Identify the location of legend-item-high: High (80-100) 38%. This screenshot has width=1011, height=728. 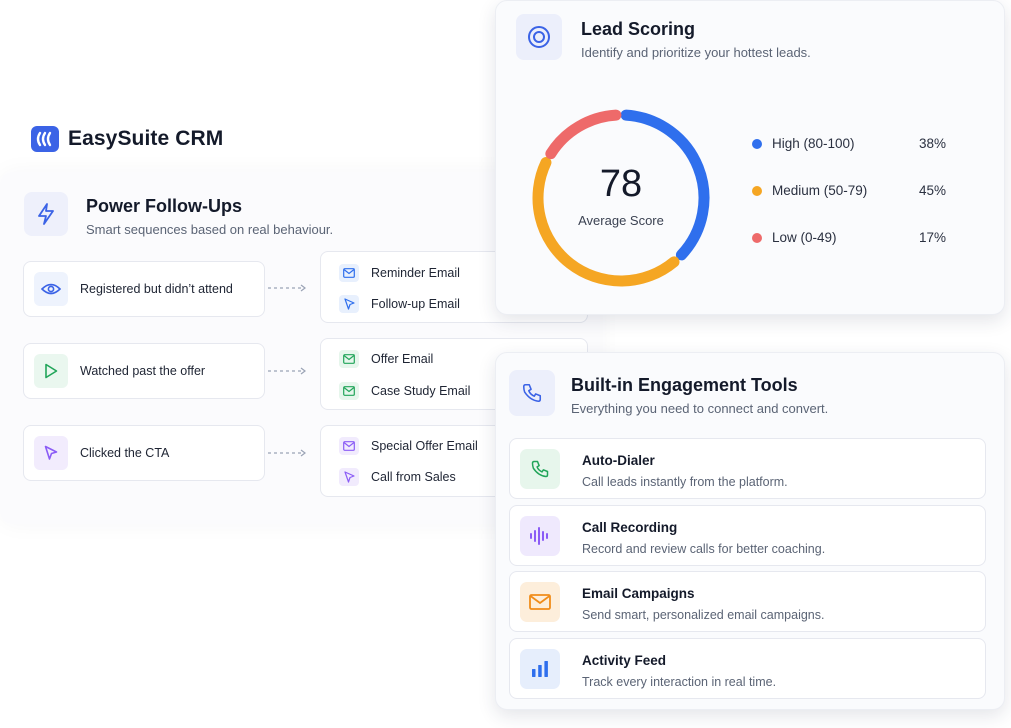
(852, 143).